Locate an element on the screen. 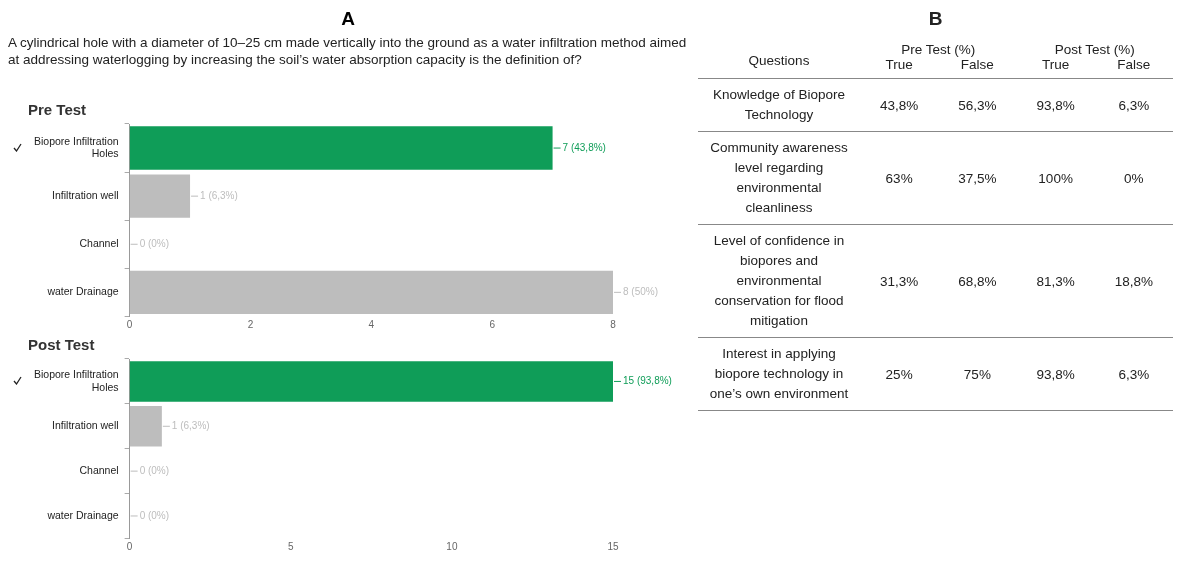 The width and height of the screenshot is (1177, 561). x-tick-label: 6 is located at coordinates (492, 325).